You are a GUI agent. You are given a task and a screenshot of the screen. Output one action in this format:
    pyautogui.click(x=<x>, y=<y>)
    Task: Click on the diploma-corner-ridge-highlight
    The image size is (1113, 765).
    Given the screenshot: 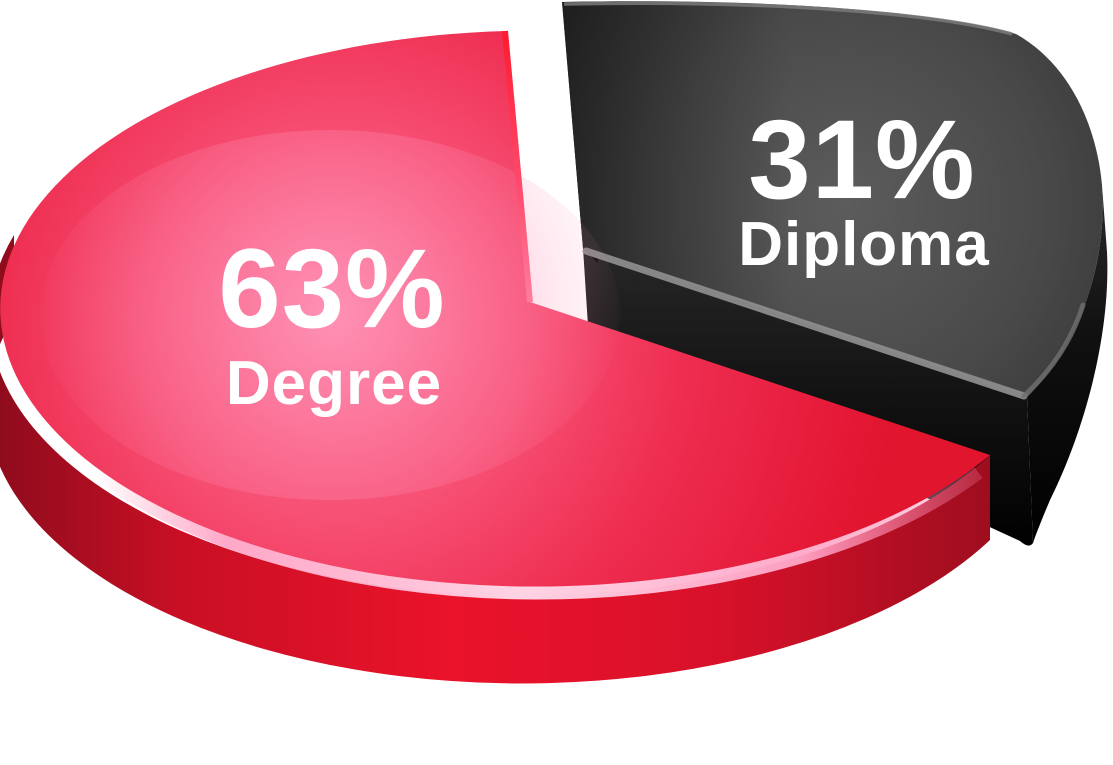 What is the action you would take?
    pyautogui.click(x=1053, y=350)
    